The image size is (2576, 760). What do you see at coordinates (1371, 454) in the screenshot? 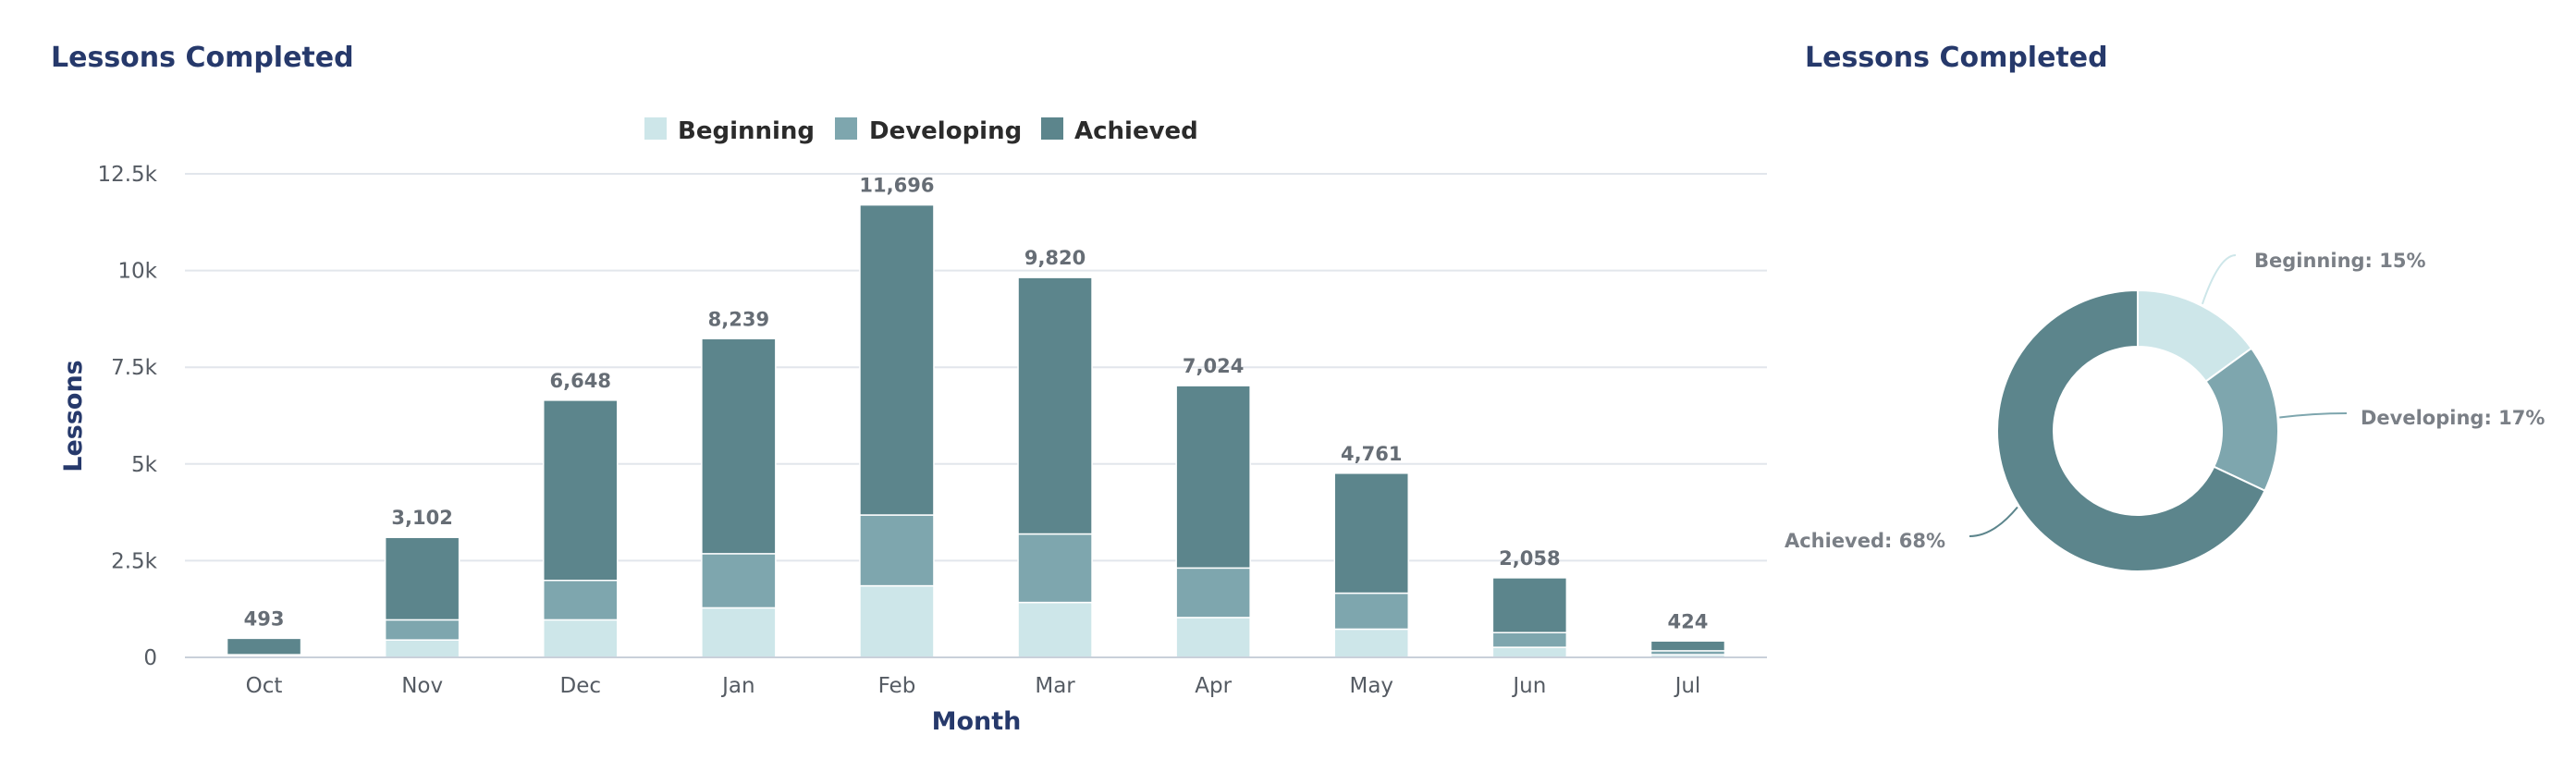
I see `bar-total-label: 4,761` at bounding box center [1371, 454].